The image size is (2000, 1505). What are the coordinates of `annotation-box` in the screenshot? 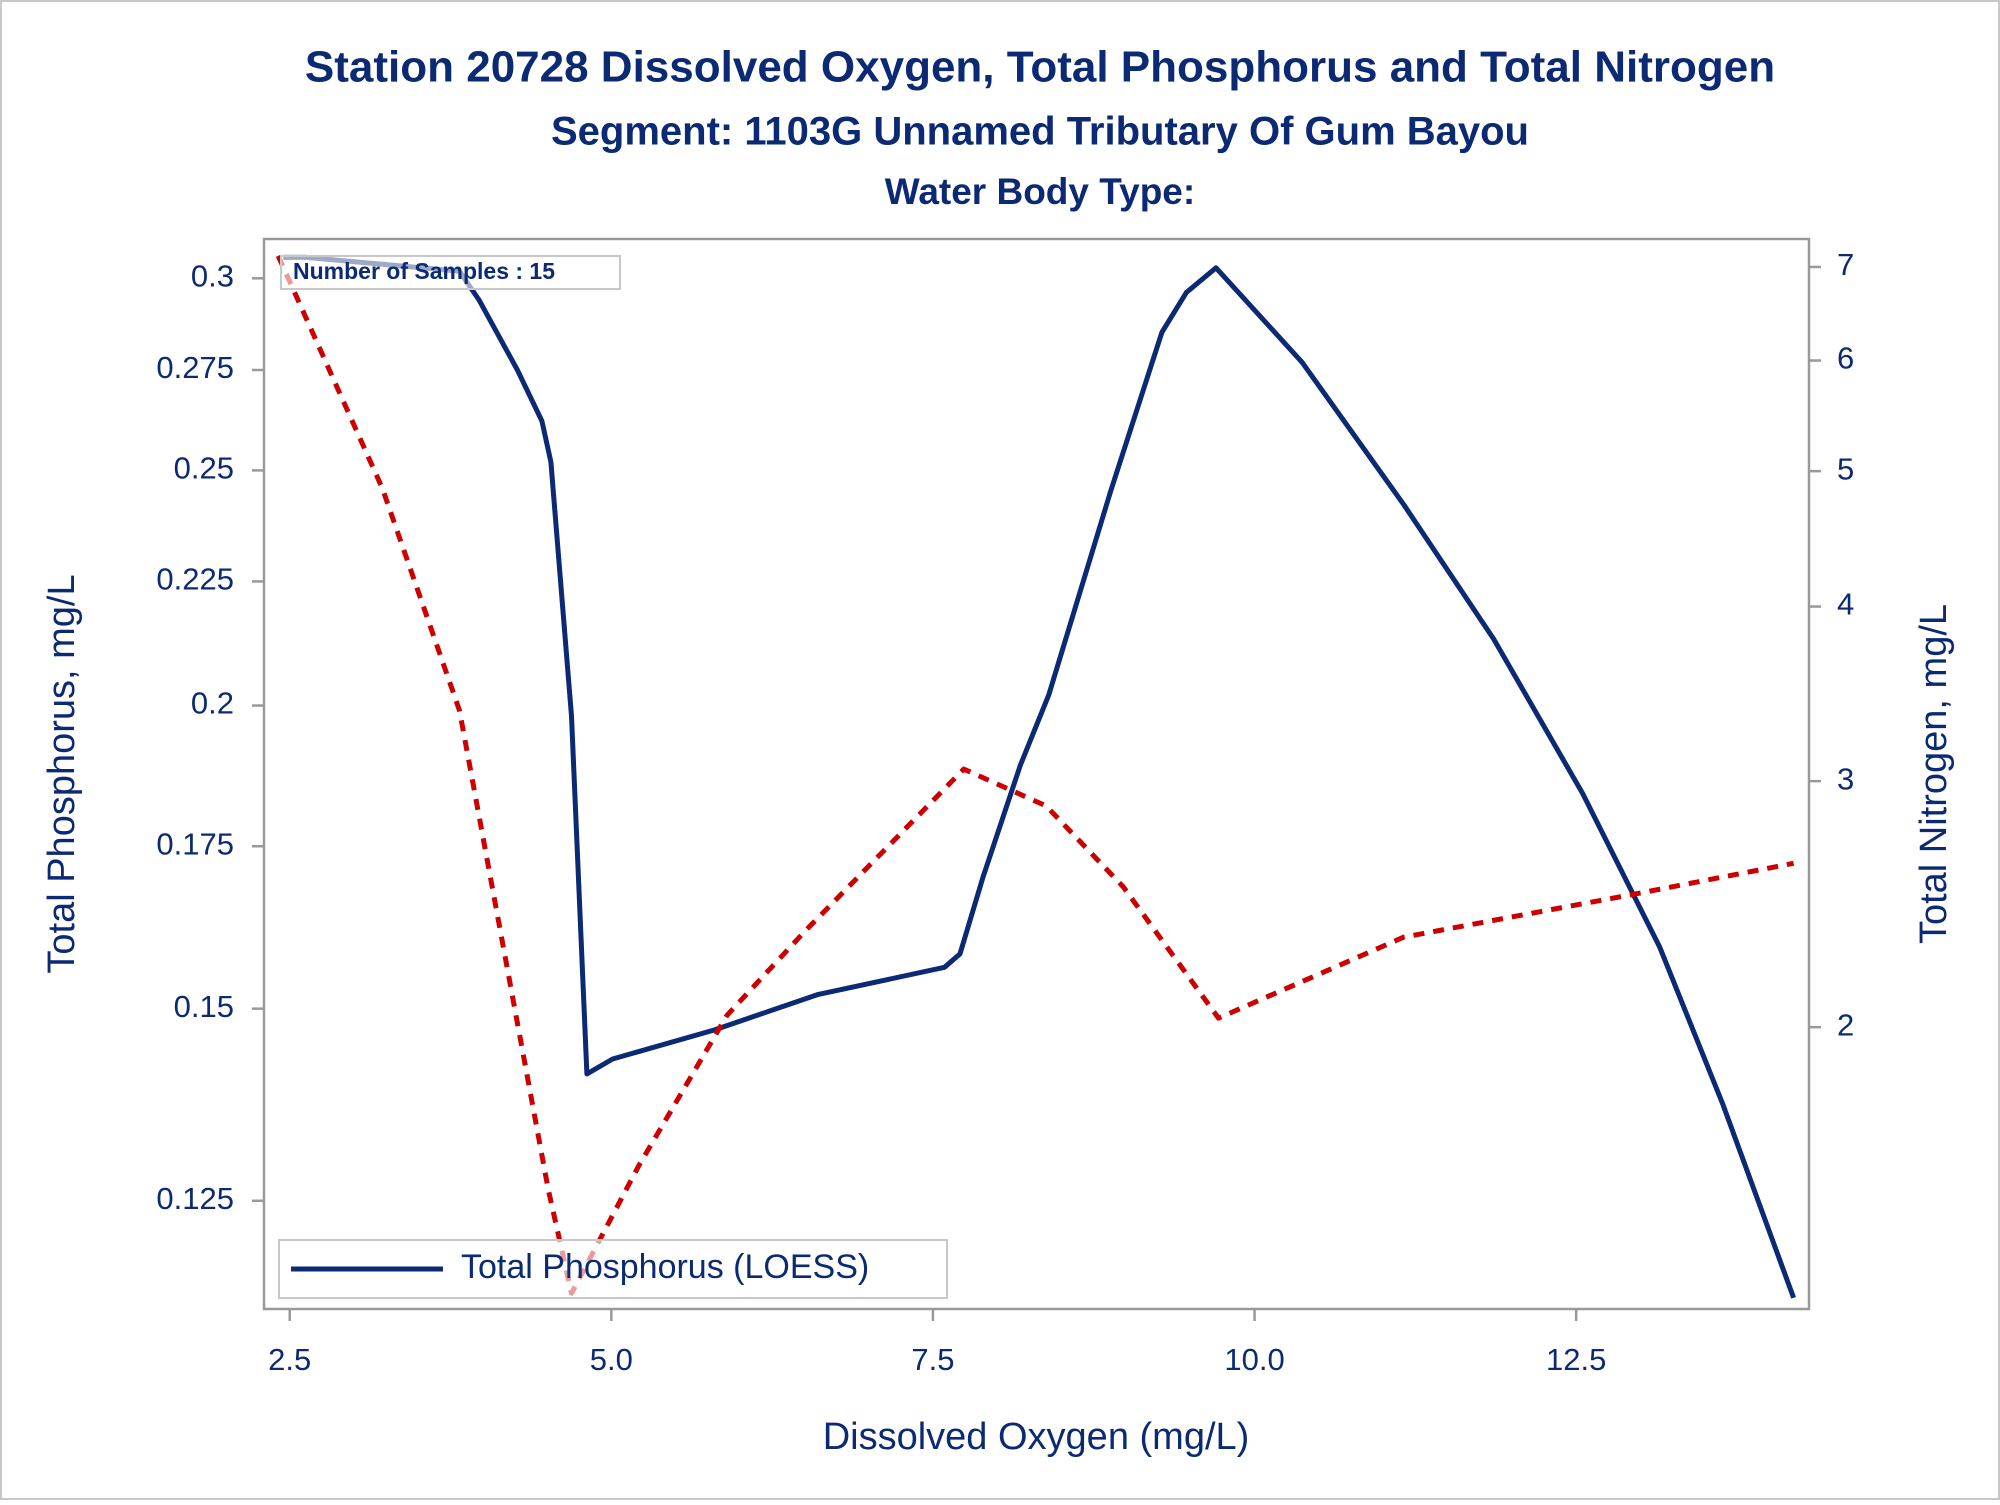 It's located at (450, 272).